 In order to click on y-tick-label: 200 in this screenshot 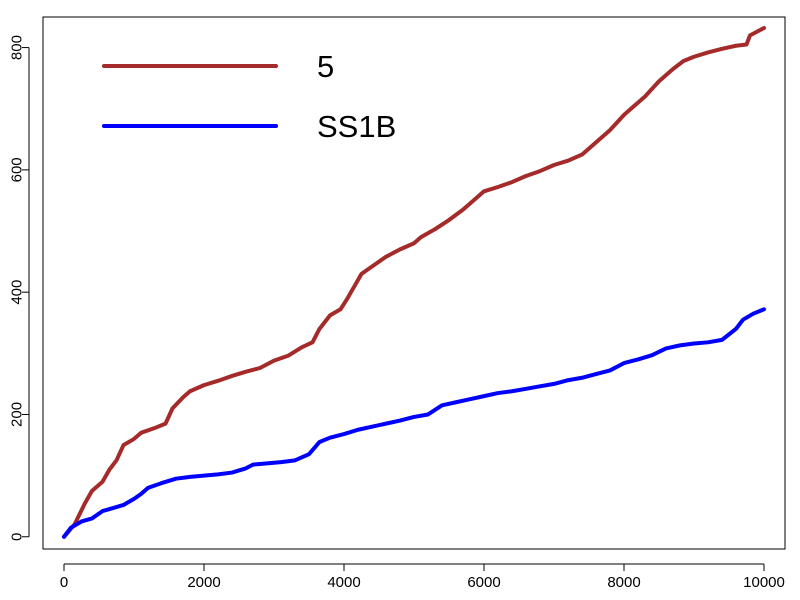, I will do `click(17, 414)`.